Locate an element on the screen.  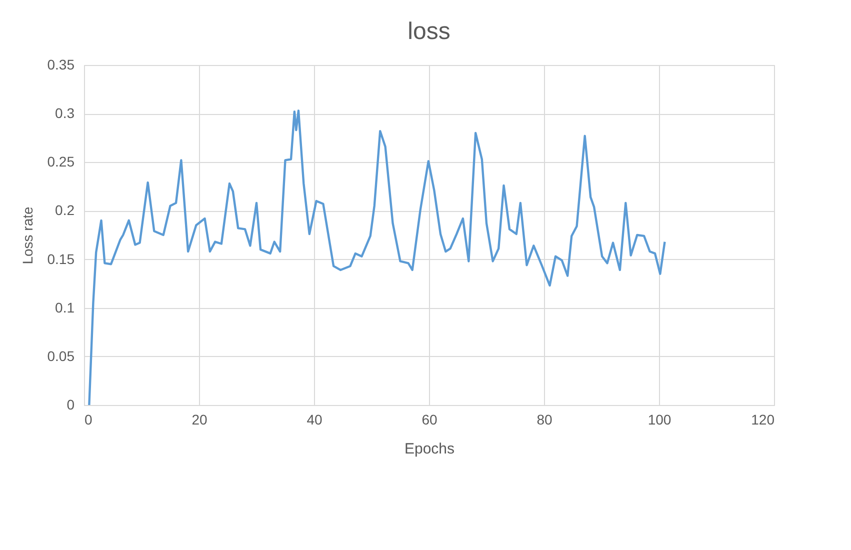
x-tick-label: 80 is located at coordinates (544, 420).